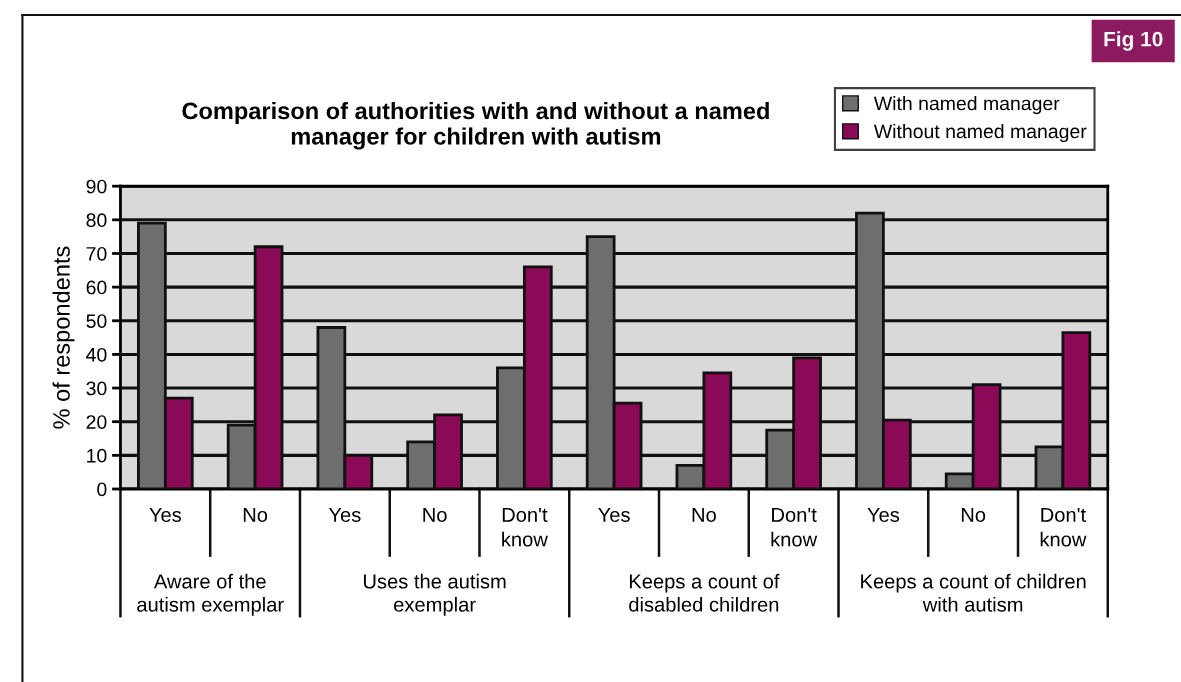 This screenshot has height=682, width=1181. I want to click on y-tick-label: 80, so click(96, 220).